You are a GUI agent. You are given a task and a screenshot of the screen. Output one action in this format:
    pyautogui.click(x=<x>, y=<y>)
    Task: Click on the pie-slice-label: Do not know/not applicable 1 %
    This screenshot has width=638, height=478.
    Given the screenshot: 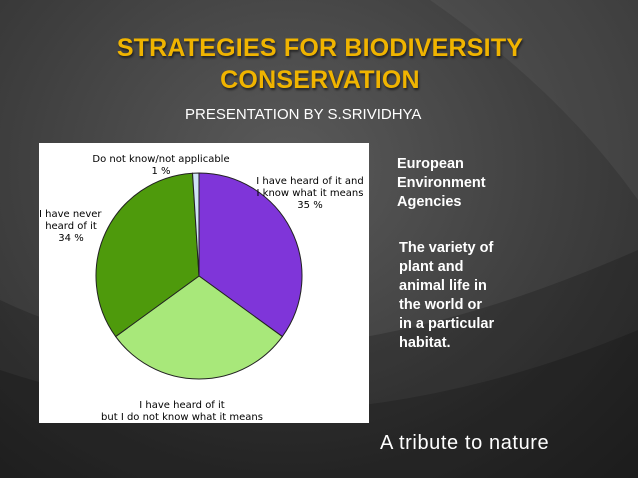 What is the action you would take?
    pyautogui.click(x=160, y=165)
    